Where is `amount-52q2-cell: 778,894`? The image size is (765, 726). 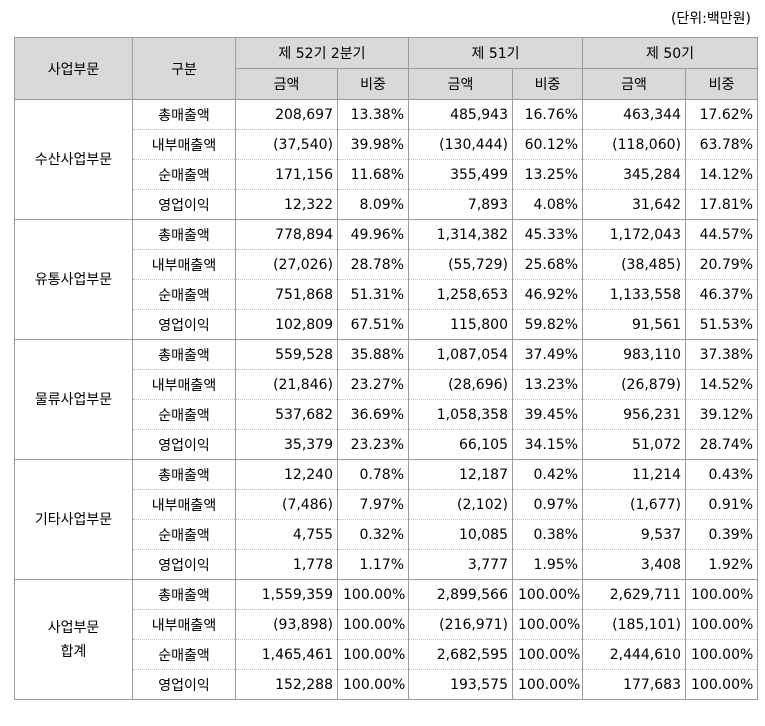 amount-52q2-cell: 778,894 is located at coordinates (286, 234).